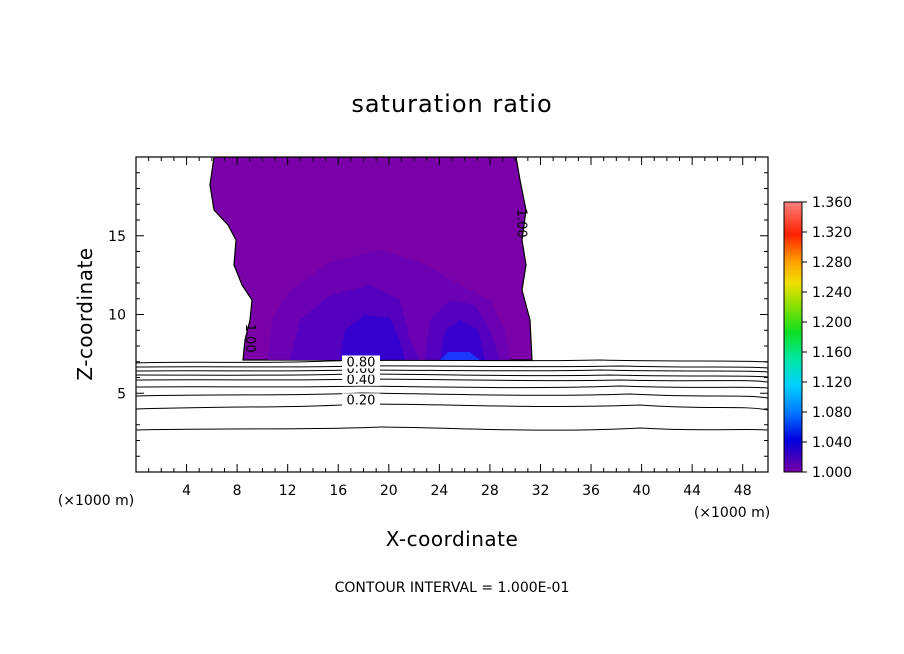 This screenshot has height=654, width=904. I want to click on saturation-core-deep, so click(372, 337).